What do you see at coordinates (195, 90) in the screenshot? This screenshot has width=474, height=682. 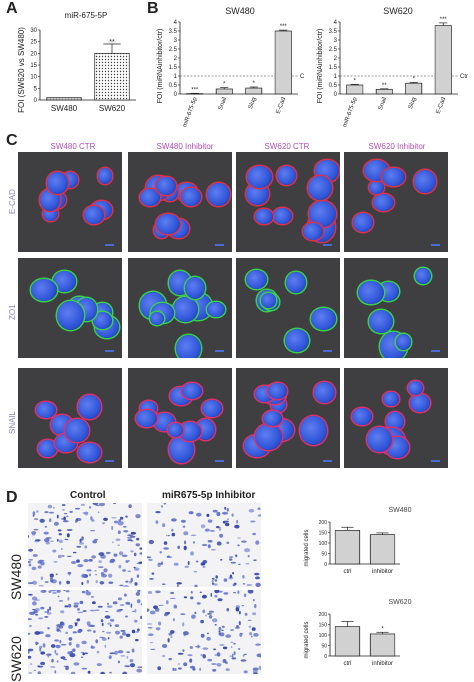 I see `significance-mark: ***` at bounding box center [195, 90].